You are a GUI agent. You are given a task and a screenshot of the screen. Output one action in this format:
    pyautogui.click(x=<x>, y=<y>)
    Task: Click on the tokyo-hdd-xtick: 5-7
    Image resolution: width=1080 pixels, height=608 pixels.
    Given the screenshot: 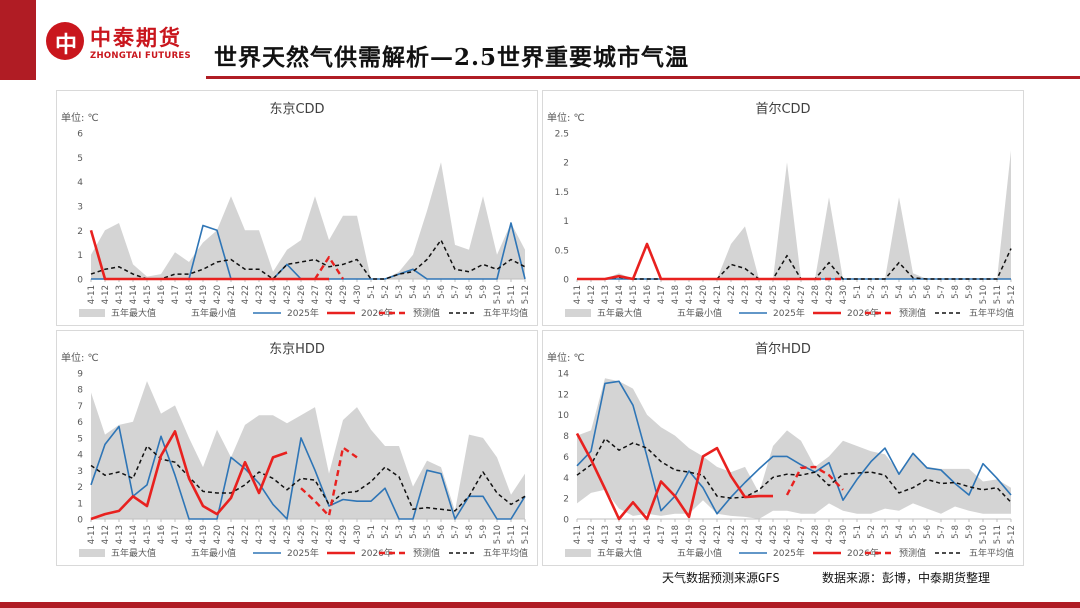 What is the action you would take?
    pyautogui.click(x=456, y=532)
    